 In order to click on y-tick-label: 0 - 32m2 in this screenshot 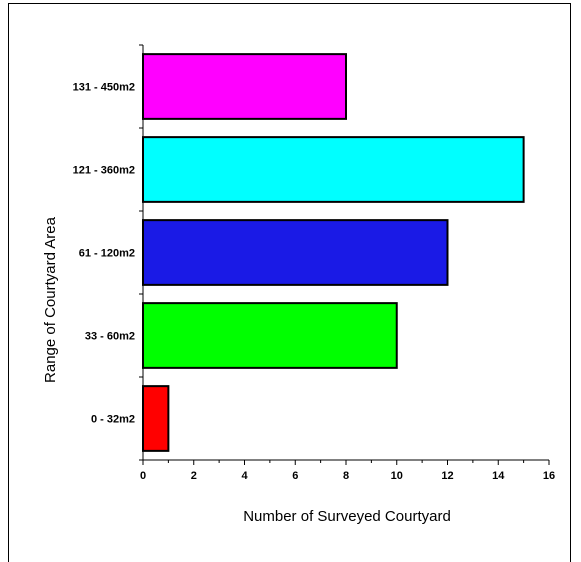, I will do `click(113, 420)`.